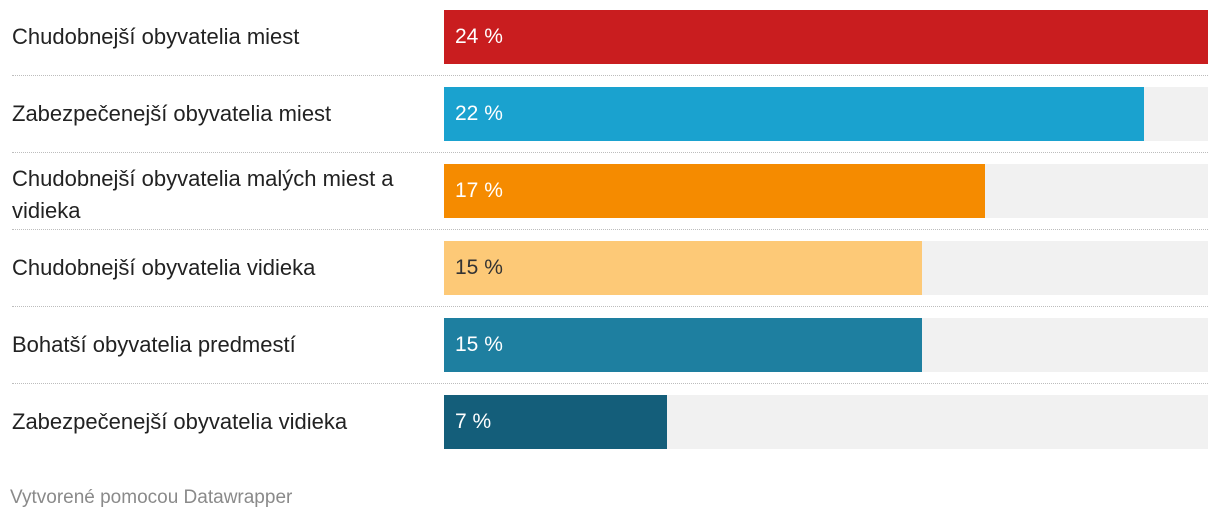 The image size is (1220, 524). What do you see at coordinates (164, 267) in the screenshot?
I see `category-label: Chudobnejší obyvatelia vidieka` at bounding box center [164, 267].